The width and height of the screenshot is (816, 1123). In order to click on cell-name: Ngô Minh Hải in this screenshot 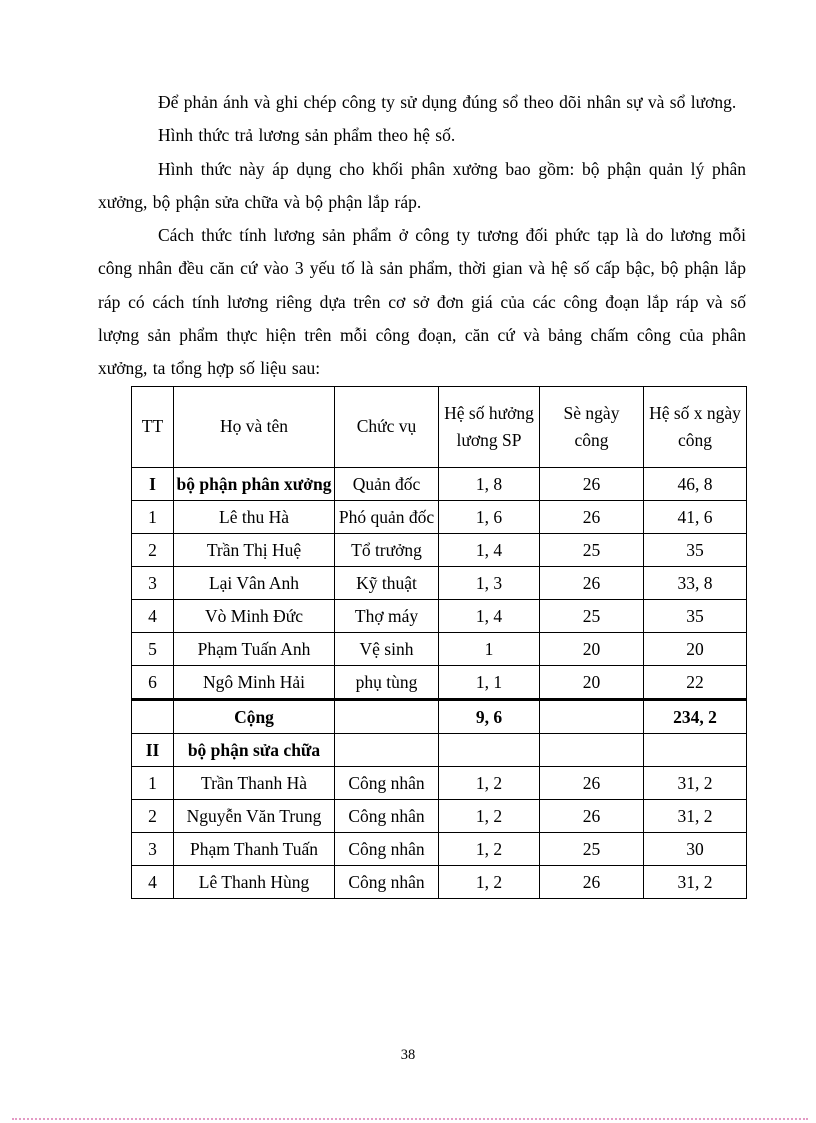, I will do `click(254, 682)`.